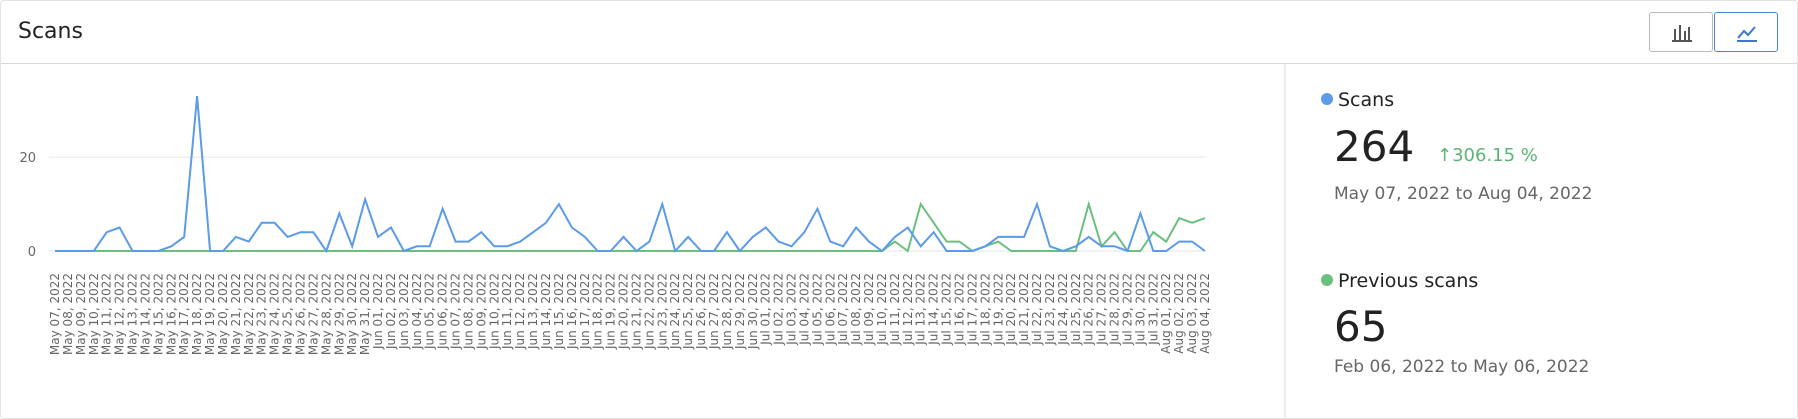 Image resolution: width=1798 pixels, height=419 pixels. Describe the element at coordinates (481, 311) in the screenshot. I see `x-tick-label: Jun 09, 2022` at that location.